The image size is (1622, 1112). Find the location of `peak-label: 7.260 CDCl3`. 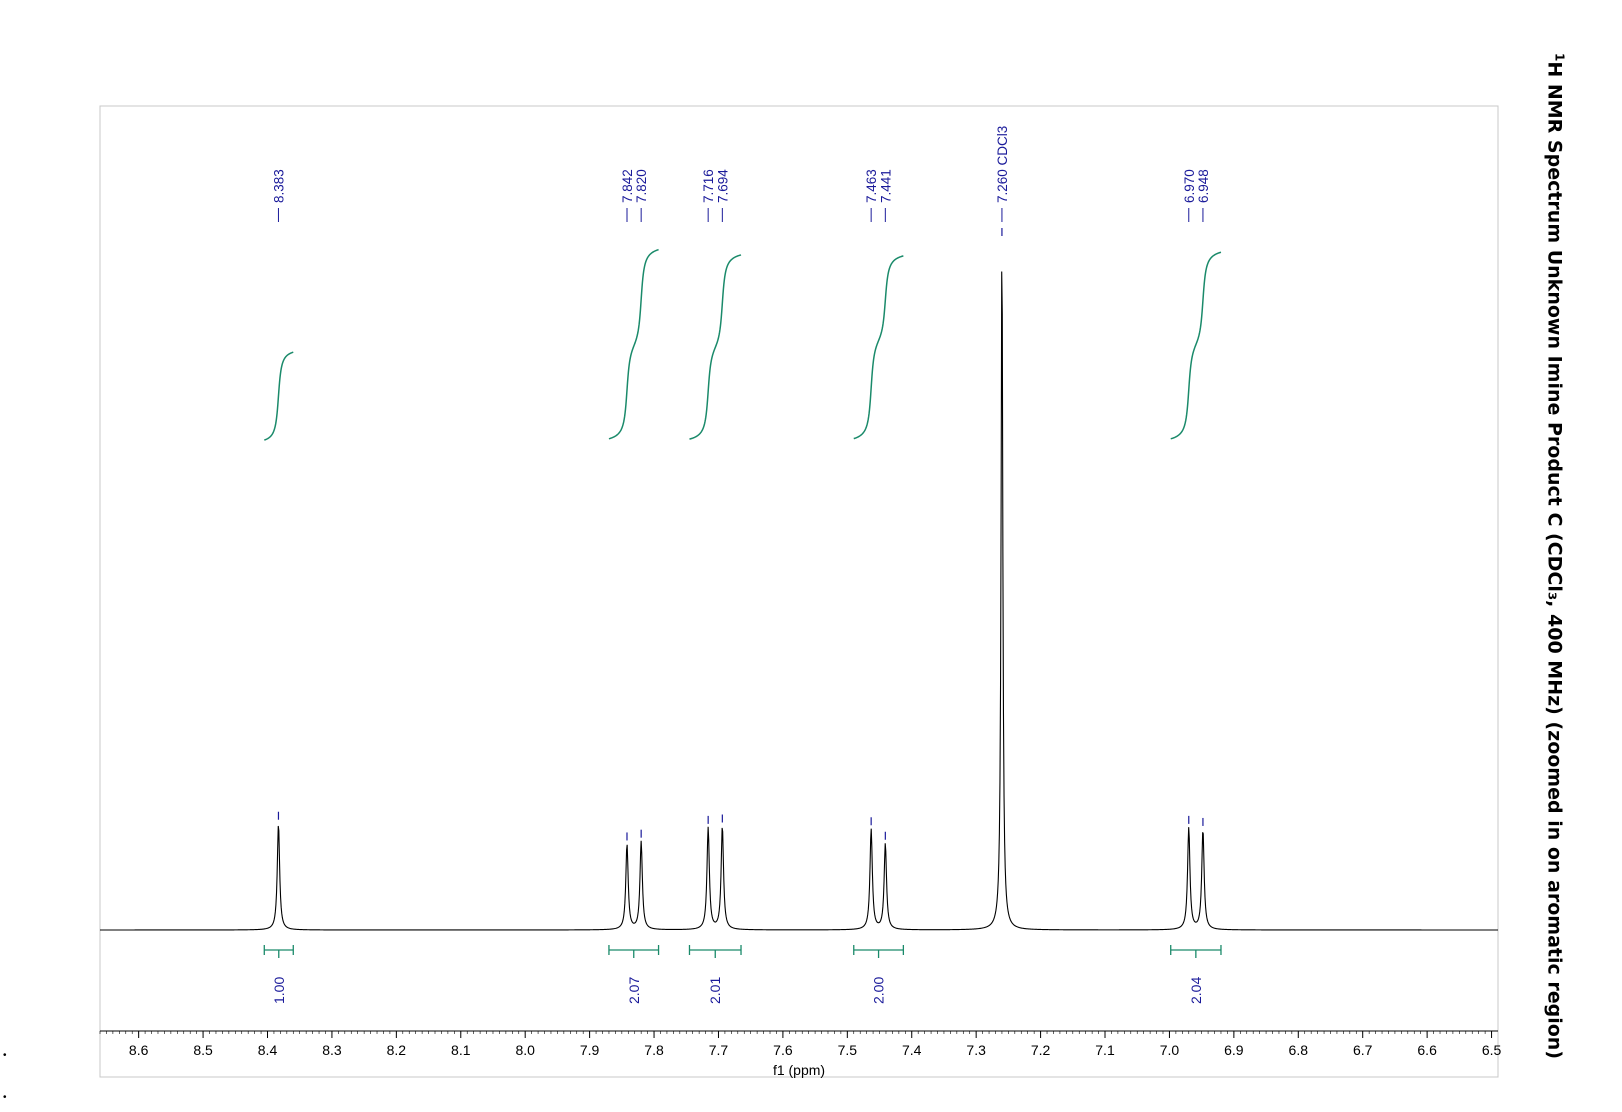

peak-label: 7.260 CDCl3 is located at coordinates (1002, 164).